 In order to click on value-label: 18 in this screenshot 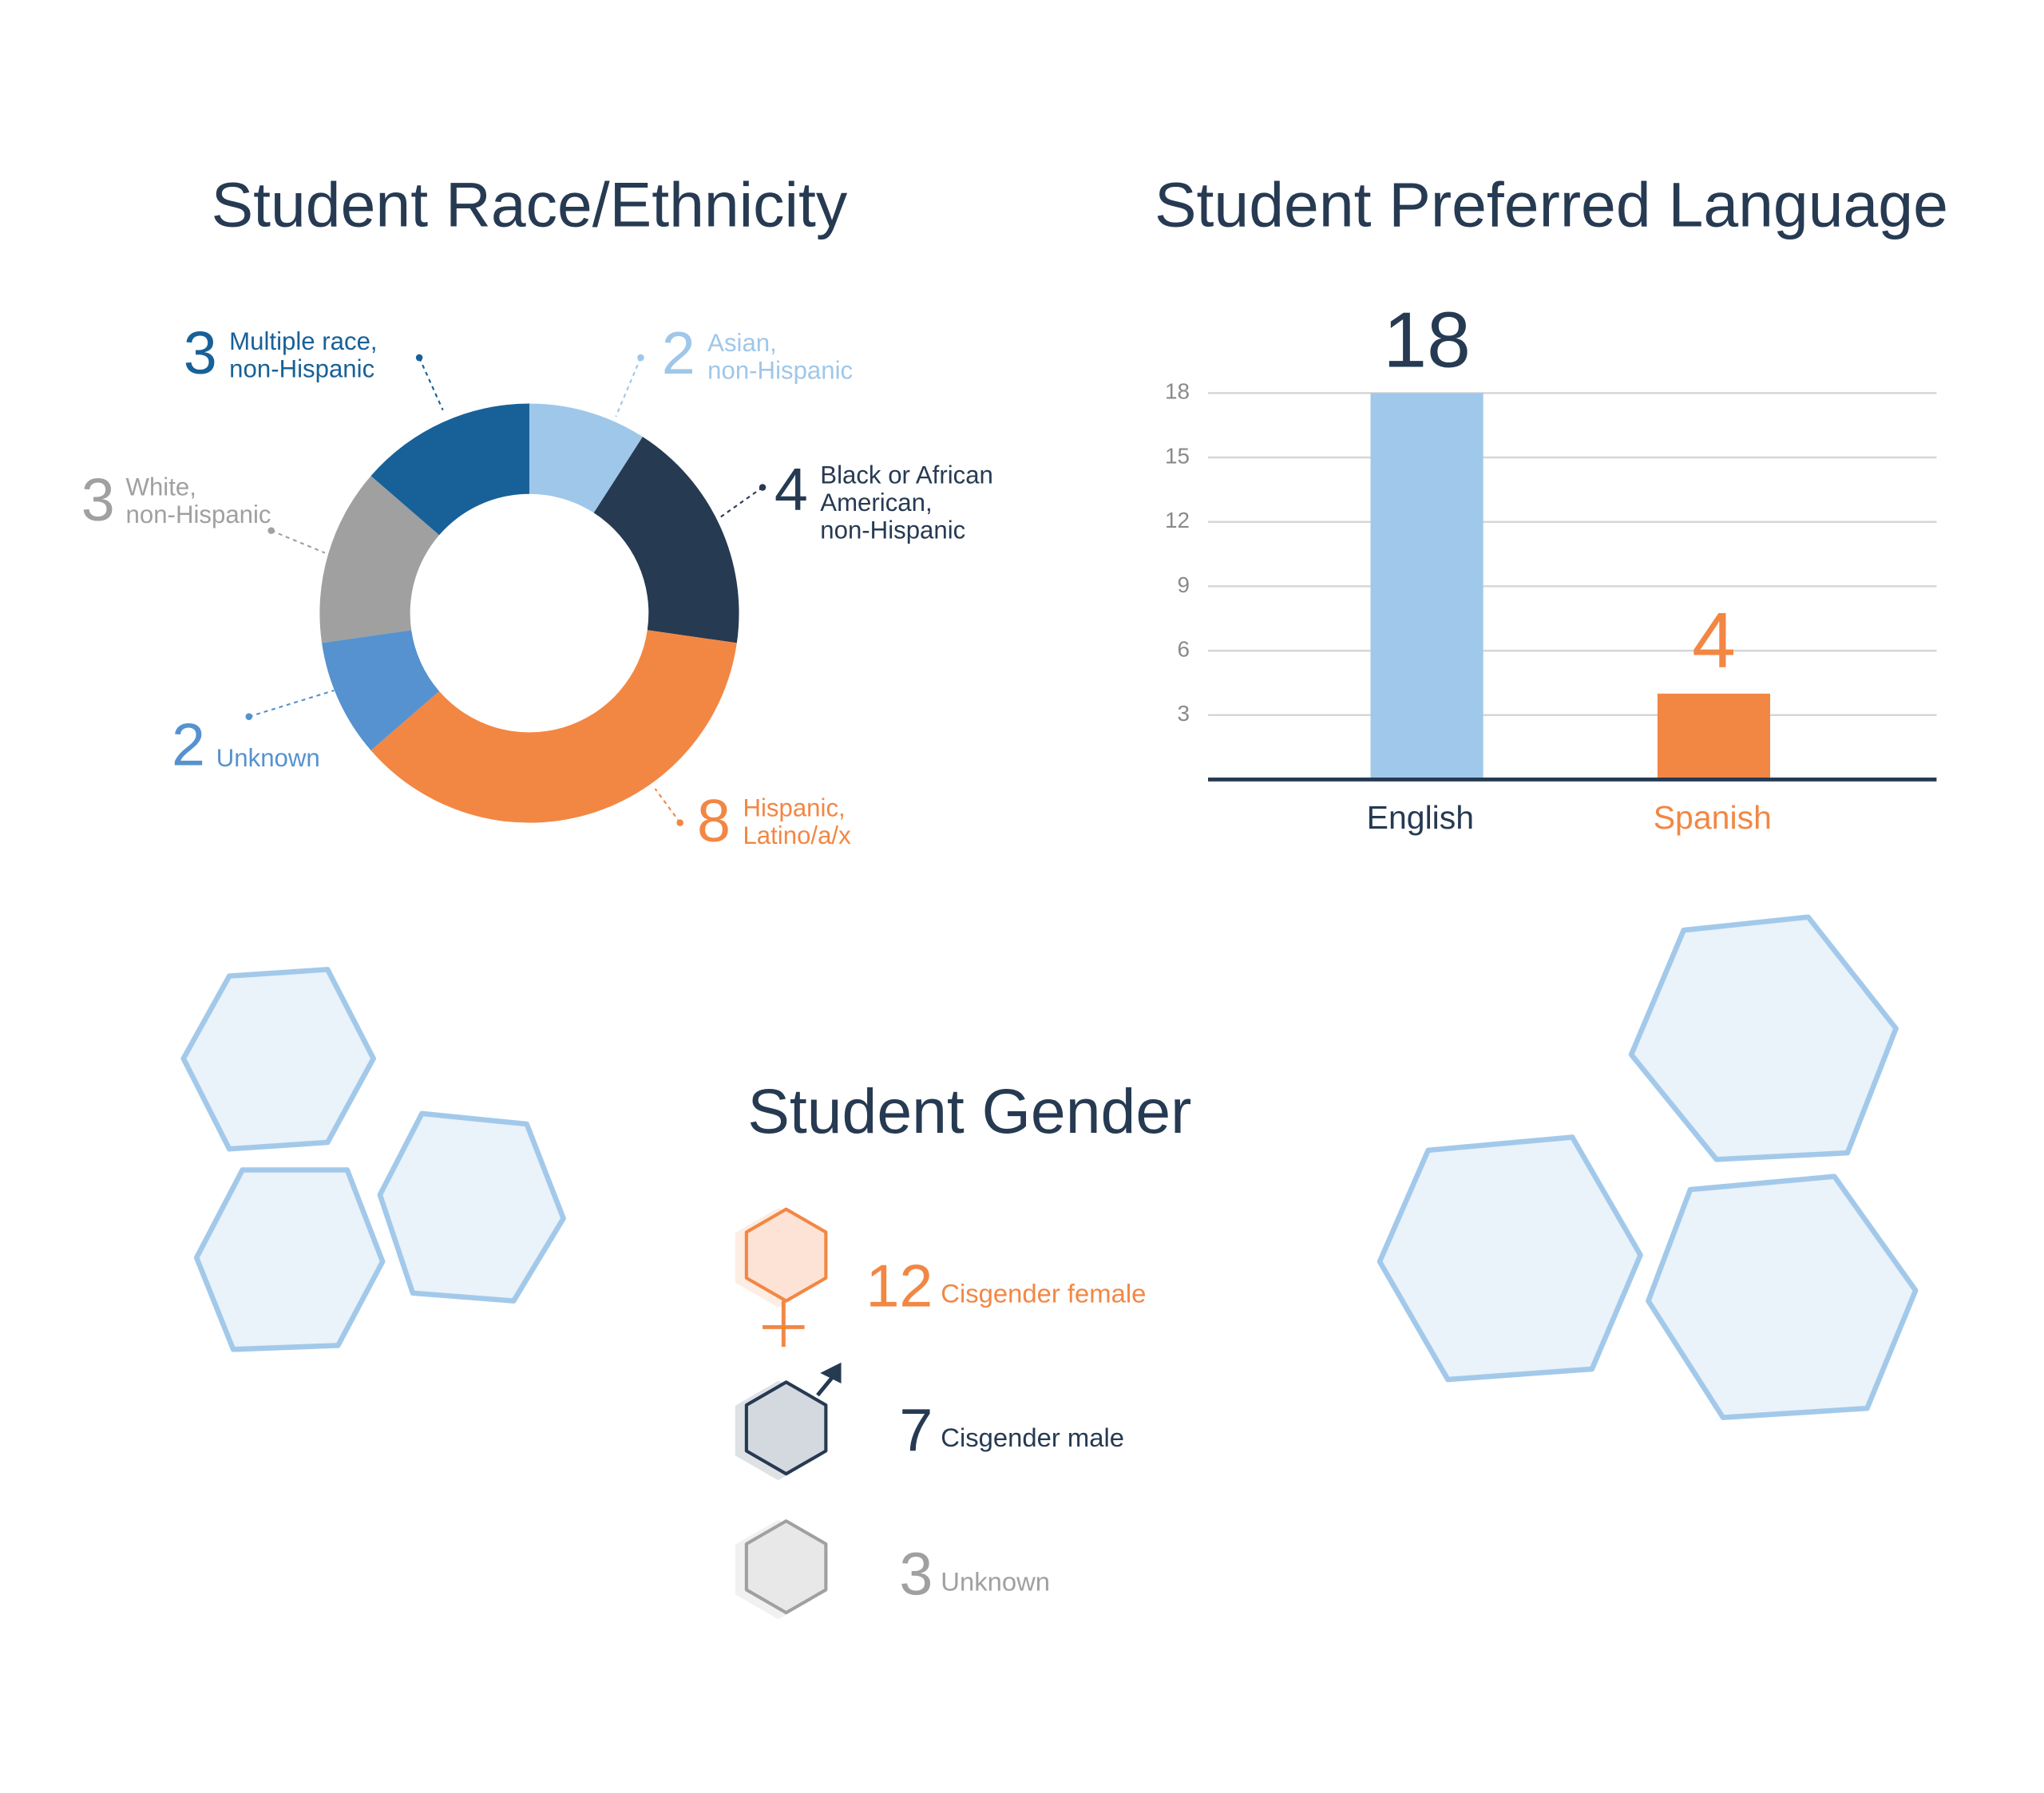, I will do `click(1427, 339)`.